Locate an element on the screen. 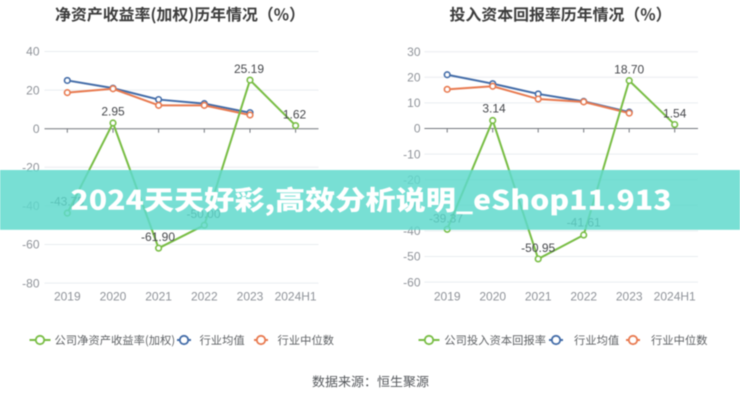  svg-text: 1.62 is located at coordinates (295, 115).